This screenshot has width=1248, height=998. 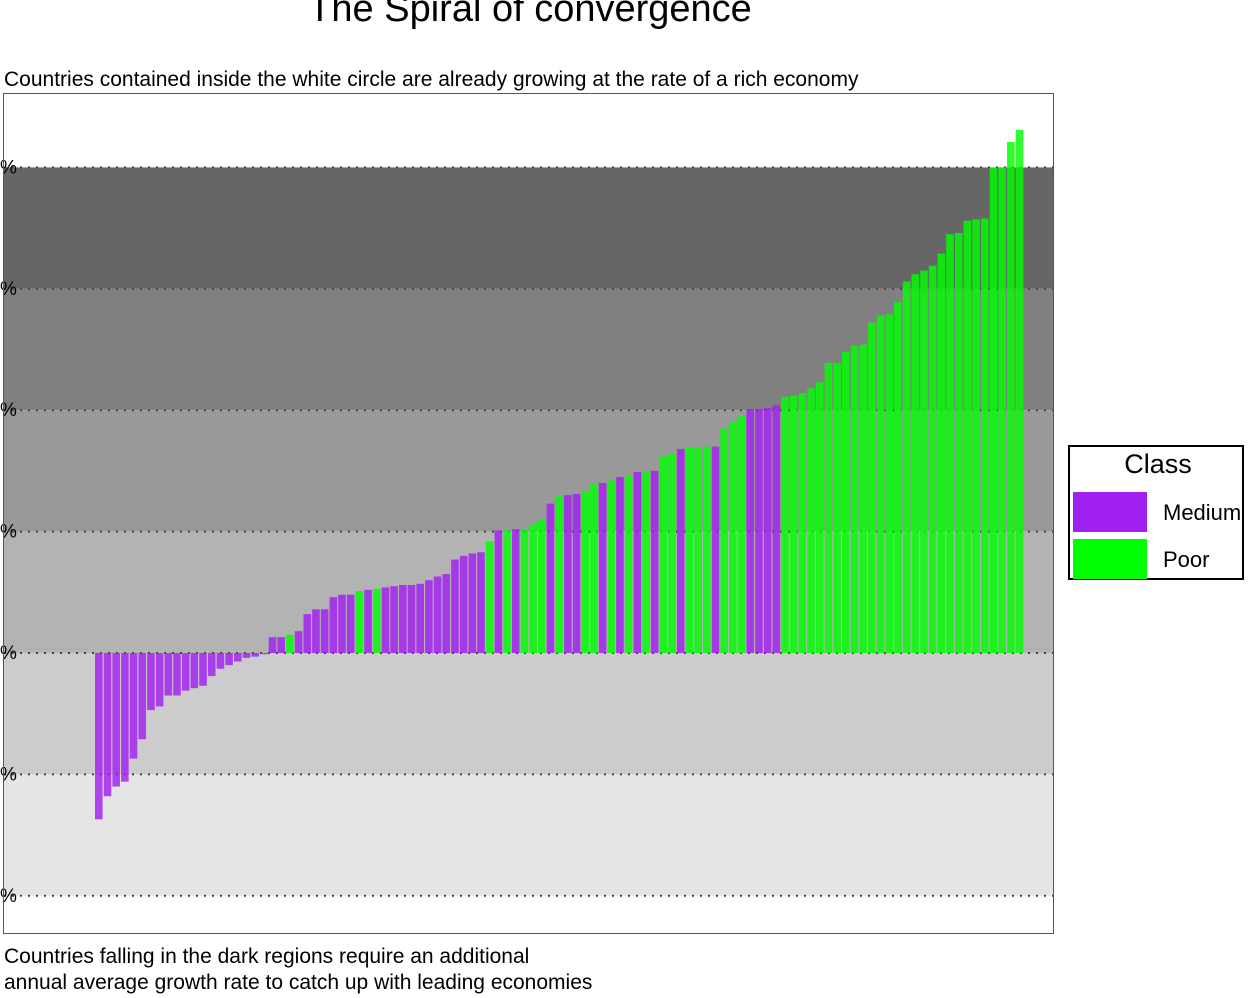 What do you see at coordinates (8, 289) in the screenshot?
I see `y-tick-label-5: %` at bounding box center [8, 289].